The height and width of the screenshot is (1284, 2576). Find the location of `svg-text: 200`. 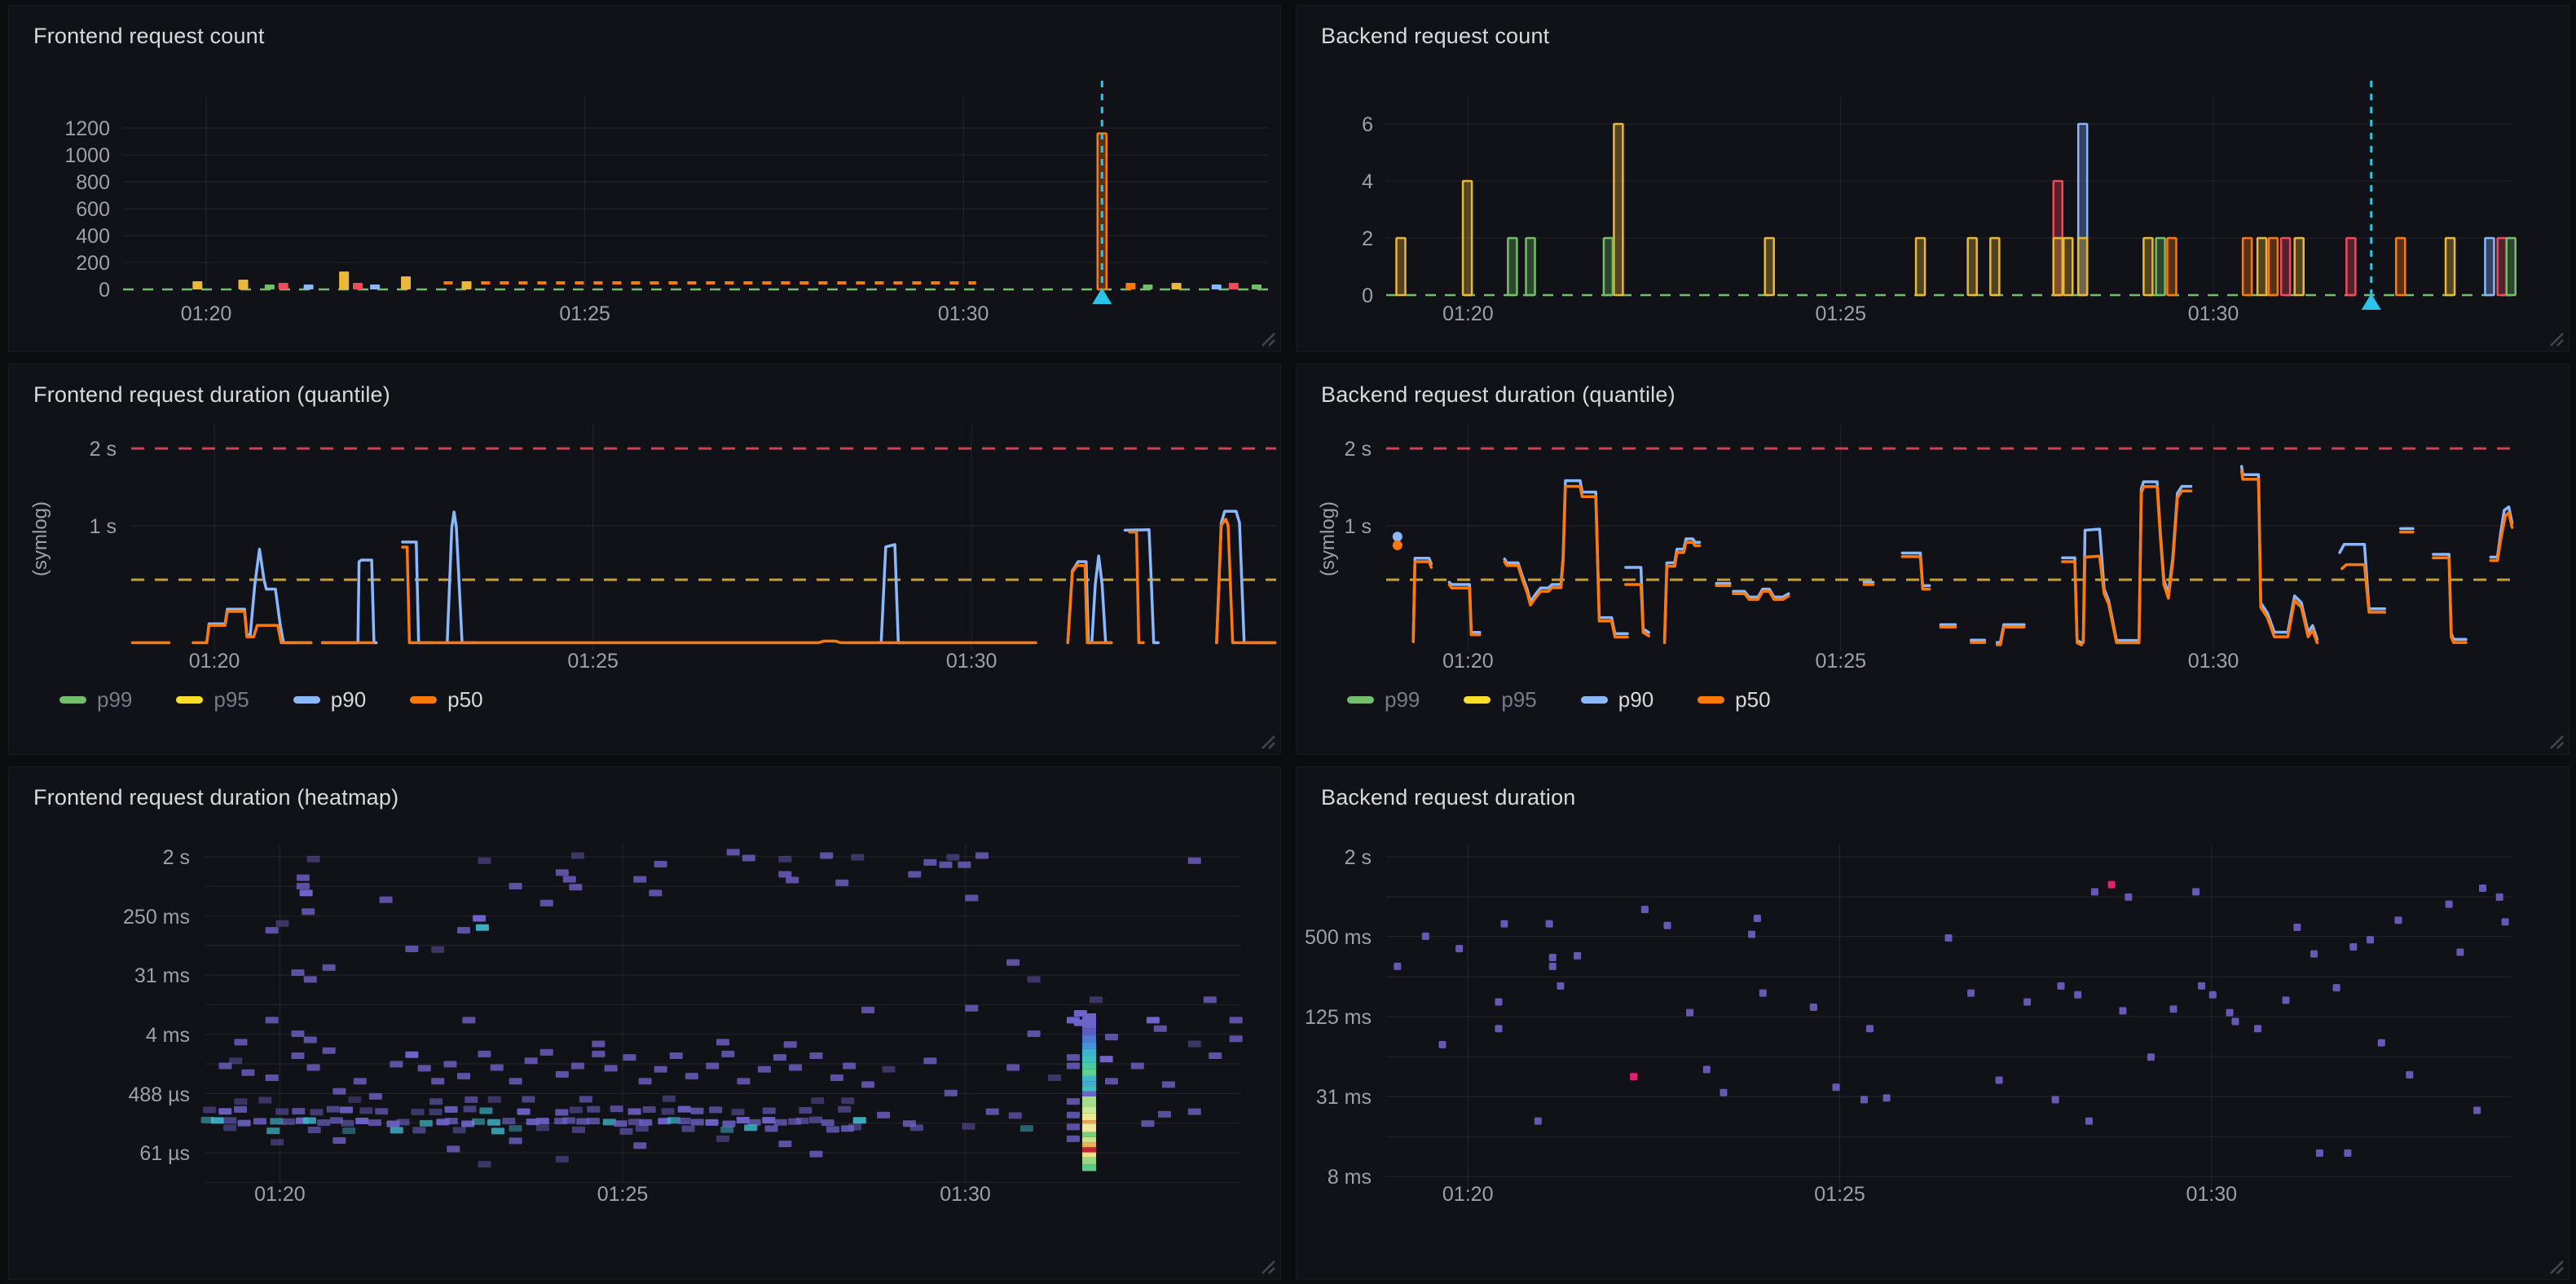

svg-text: 200 is located at coordinates (93, 263).